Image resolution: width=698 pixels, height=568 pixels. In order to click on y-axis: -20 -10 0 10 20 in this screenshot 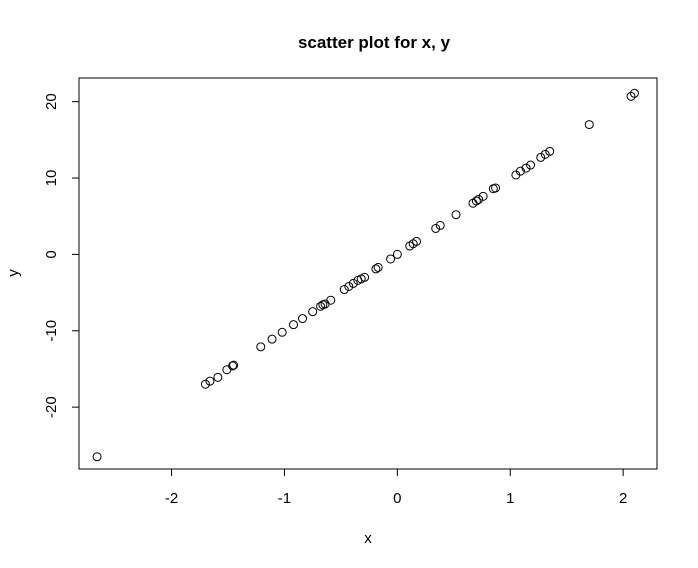, I will do `click(61, 255)`.